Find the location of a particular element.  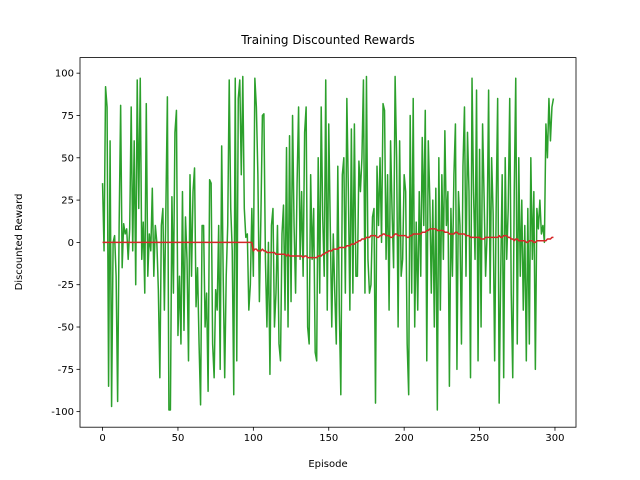

y-tick-label: -75 is located at coordinates (66, 370).